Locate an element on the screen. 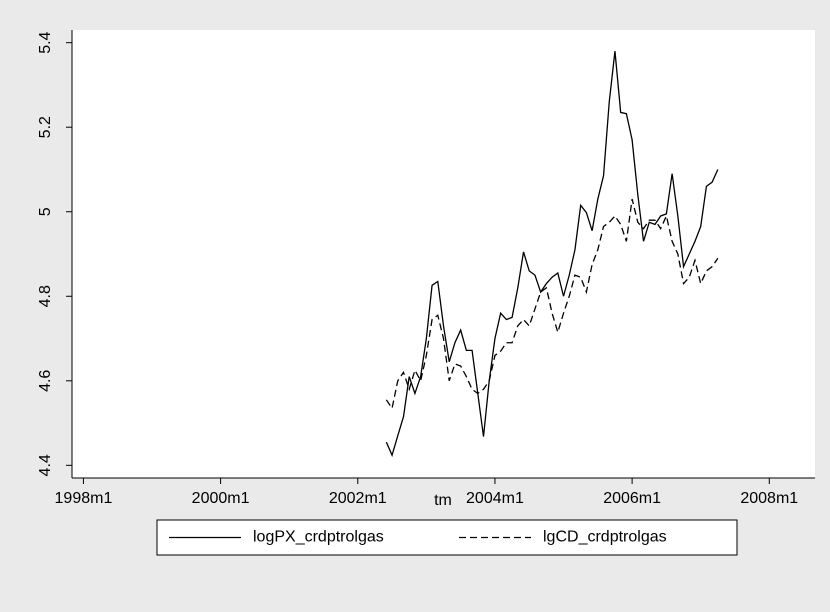 This screenshot has width=830, height=612. x-tick-label: 2006m1 is located at coordinates (632, 498).